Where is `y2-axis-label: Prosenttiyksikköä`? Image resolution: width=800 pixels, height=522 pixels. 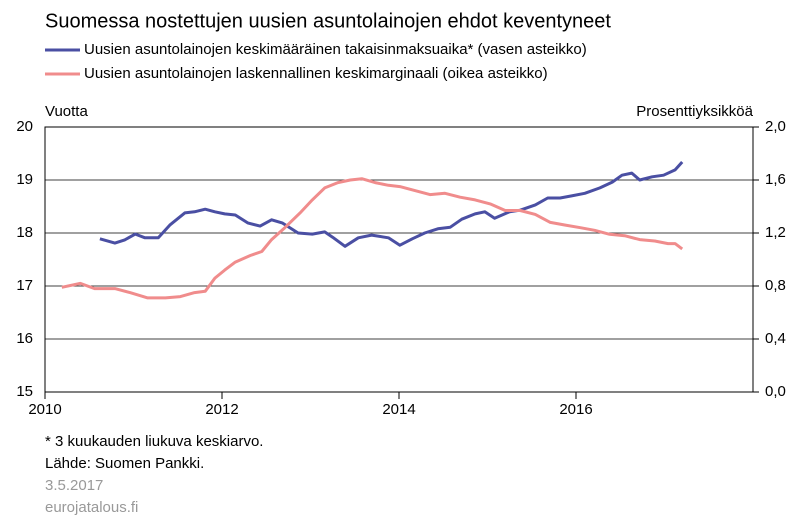 y2-axis-label: Prosenttiyksikköä is located at coordinates (694, 111).